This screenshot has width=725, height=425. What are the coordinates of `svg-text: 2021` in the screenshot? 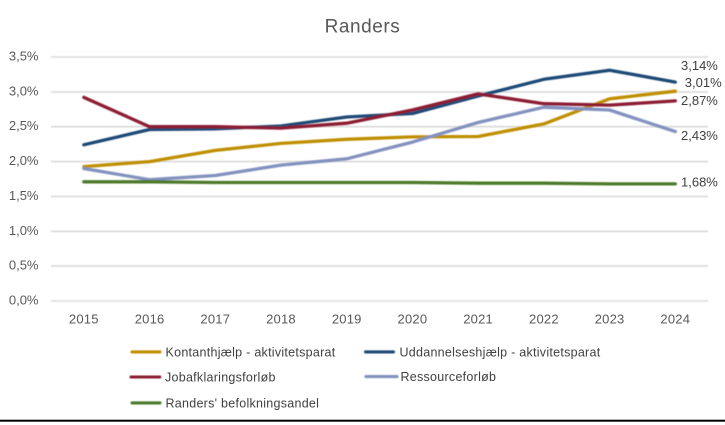 It's located at (478, 318).